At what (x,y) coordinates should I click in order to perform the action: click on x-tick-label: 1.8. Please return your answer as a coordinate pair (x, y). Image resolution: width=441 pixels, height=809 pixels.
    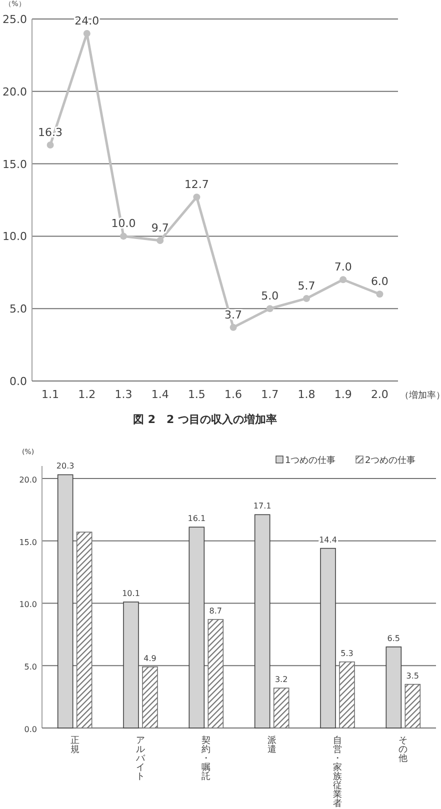
    Looking at the image, I should click on (307, 394).